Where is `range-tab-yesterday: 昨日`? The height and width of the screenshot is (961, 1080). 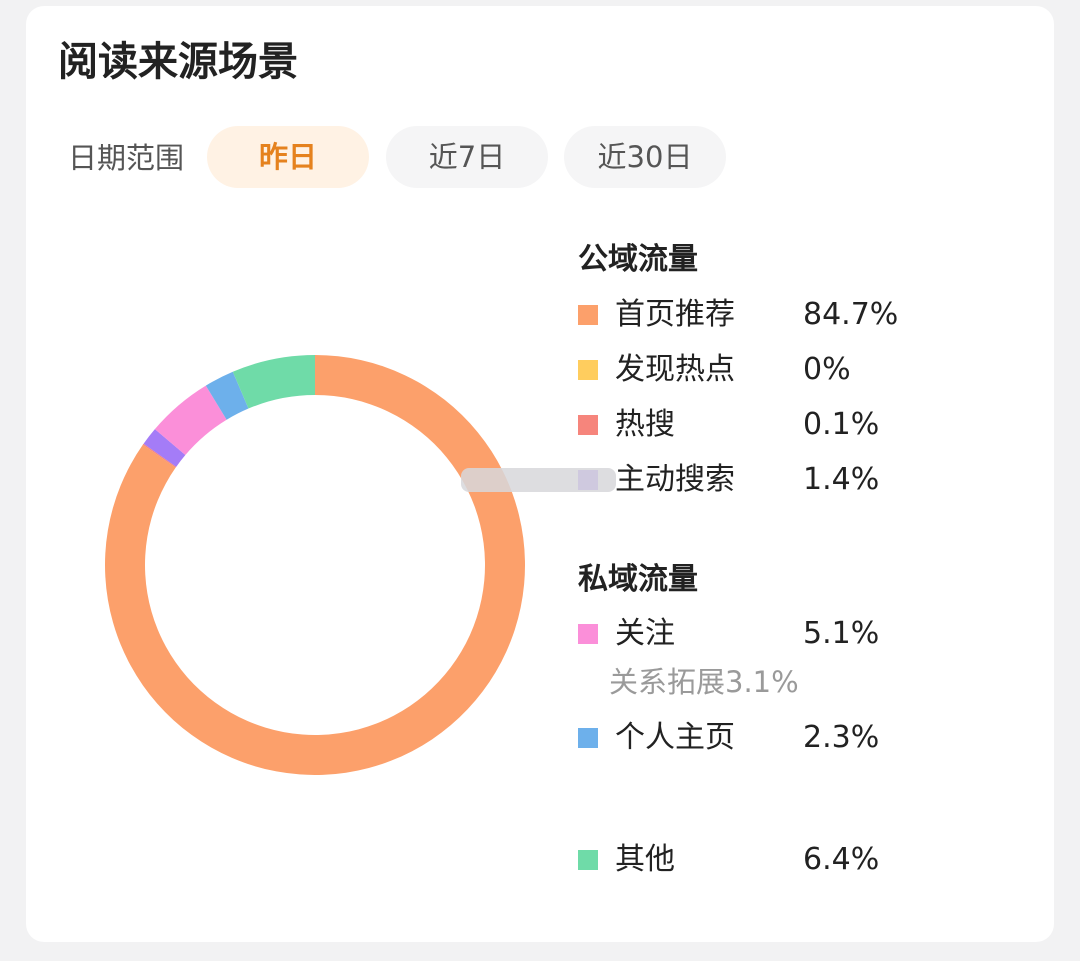
range-tab-yesterday: 昨日 is located at coordinates (288, 157).